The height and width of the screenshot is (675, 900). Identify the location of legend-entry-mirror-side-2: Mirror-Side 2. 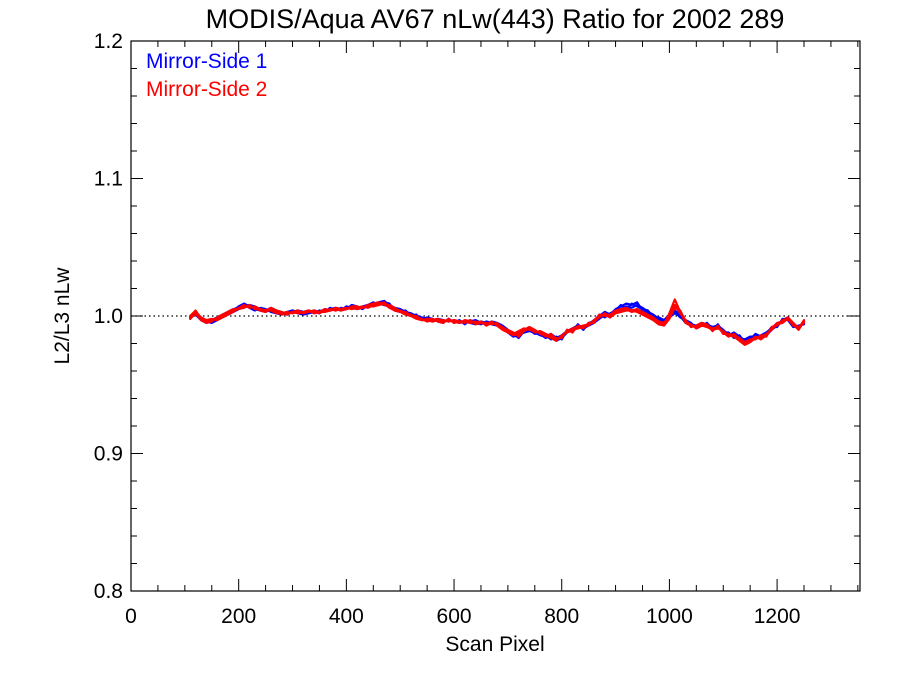
(206, 89).